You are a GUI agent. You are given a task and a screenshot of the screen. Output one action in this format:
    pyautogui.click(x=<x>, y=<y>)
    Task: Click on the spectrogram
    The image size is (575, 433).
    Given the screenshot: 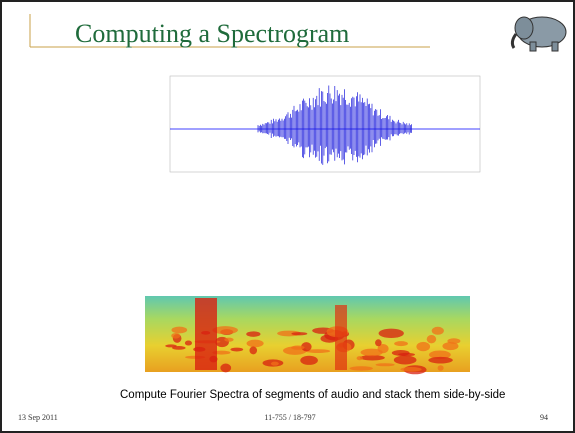 What is the action you would take?
    pyautogui.click(x=307, y=335)
    